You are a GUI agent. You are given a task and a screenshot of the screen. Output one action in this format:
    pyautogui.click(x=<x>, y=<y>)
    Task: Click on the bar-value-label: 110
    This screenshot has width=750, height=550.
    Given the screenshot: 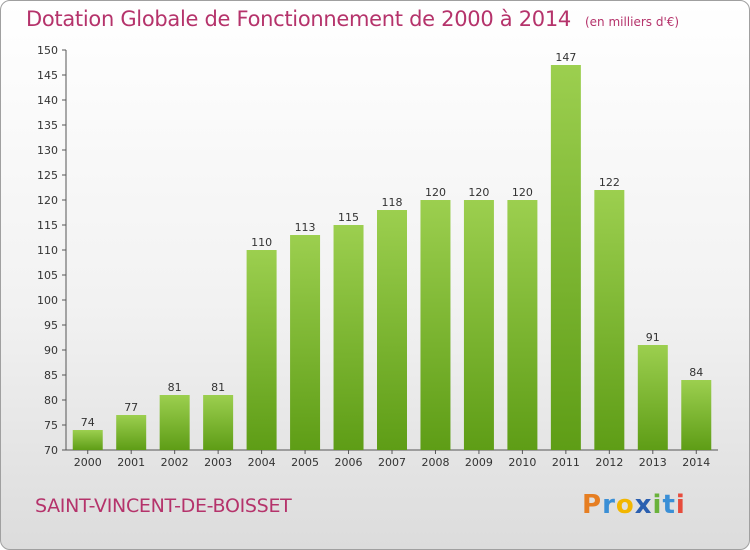 What is the action you would take?
    pyautogui.click(x=261, y=242)
    